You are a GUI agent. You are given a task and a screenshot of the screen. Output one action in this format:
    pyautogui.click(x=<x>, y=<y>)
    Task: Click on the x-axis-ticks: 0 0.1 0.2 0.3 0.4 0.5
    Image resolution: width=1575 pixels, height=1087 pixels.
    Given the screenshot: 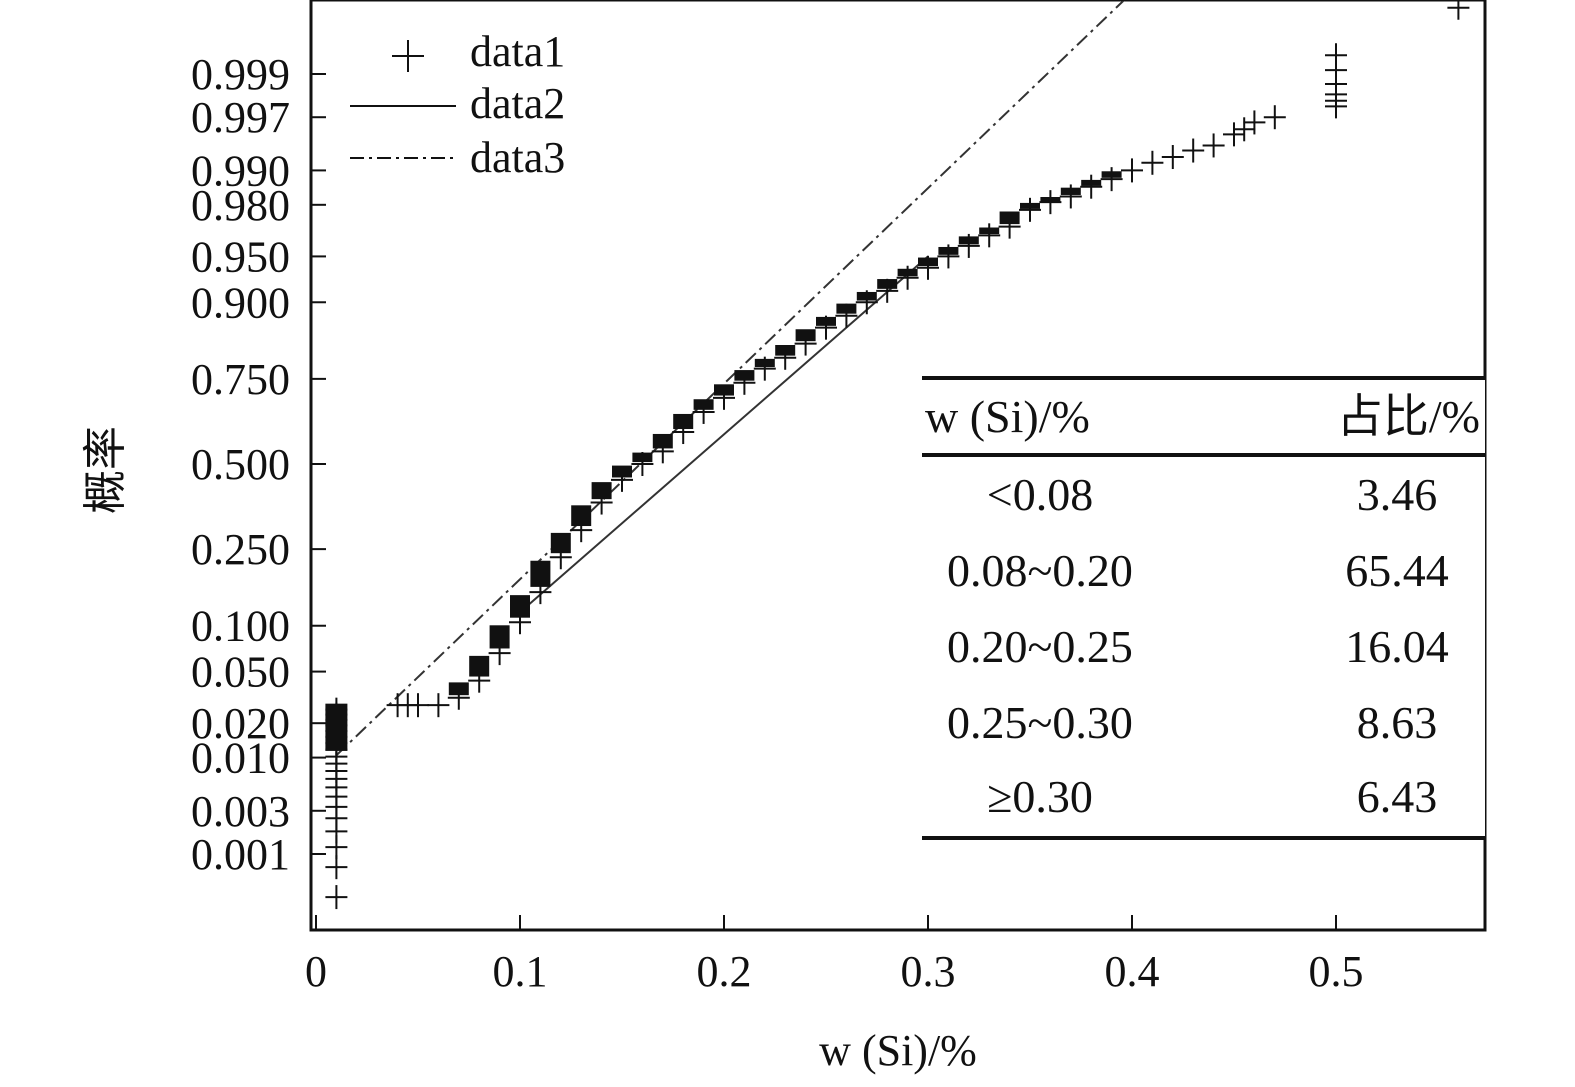 What is the action you would take?
    pyautogui.click(x=834, y=955)
    